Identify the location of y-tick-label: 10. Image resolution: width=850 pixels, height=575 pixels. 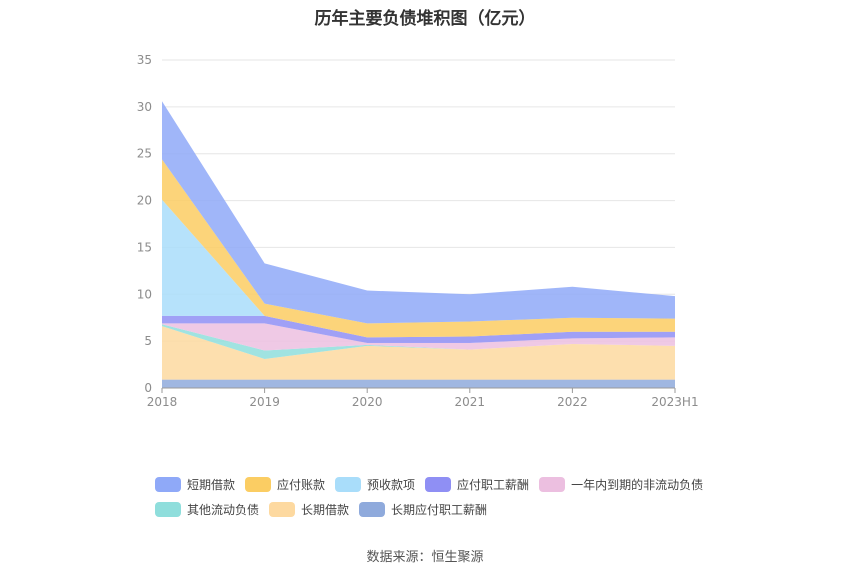
(144, 294).